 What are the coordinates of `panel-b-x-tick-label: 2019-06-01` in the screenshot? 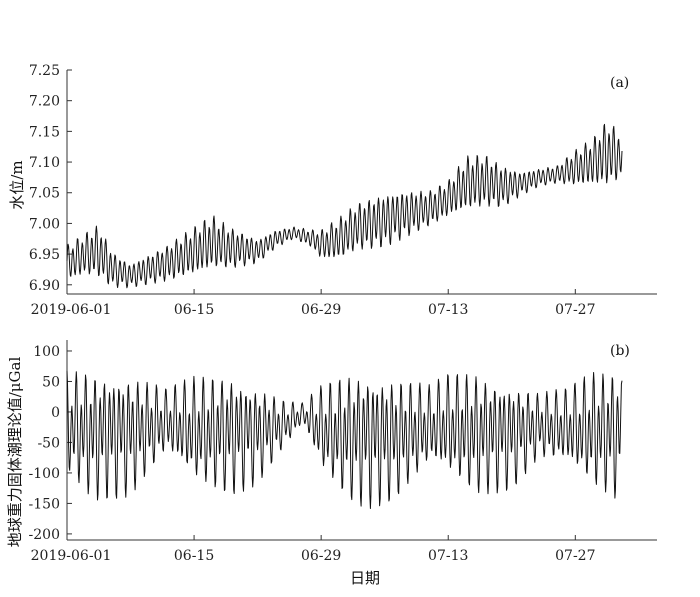 It's located at (71, 556).